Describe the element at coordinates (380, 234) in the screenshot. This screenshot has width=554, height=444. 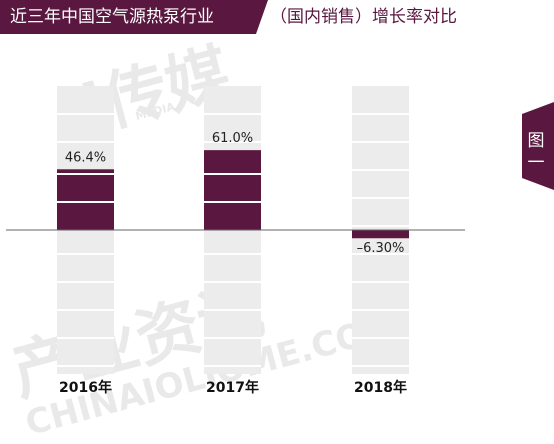
I see `bar-2018年` at that location.